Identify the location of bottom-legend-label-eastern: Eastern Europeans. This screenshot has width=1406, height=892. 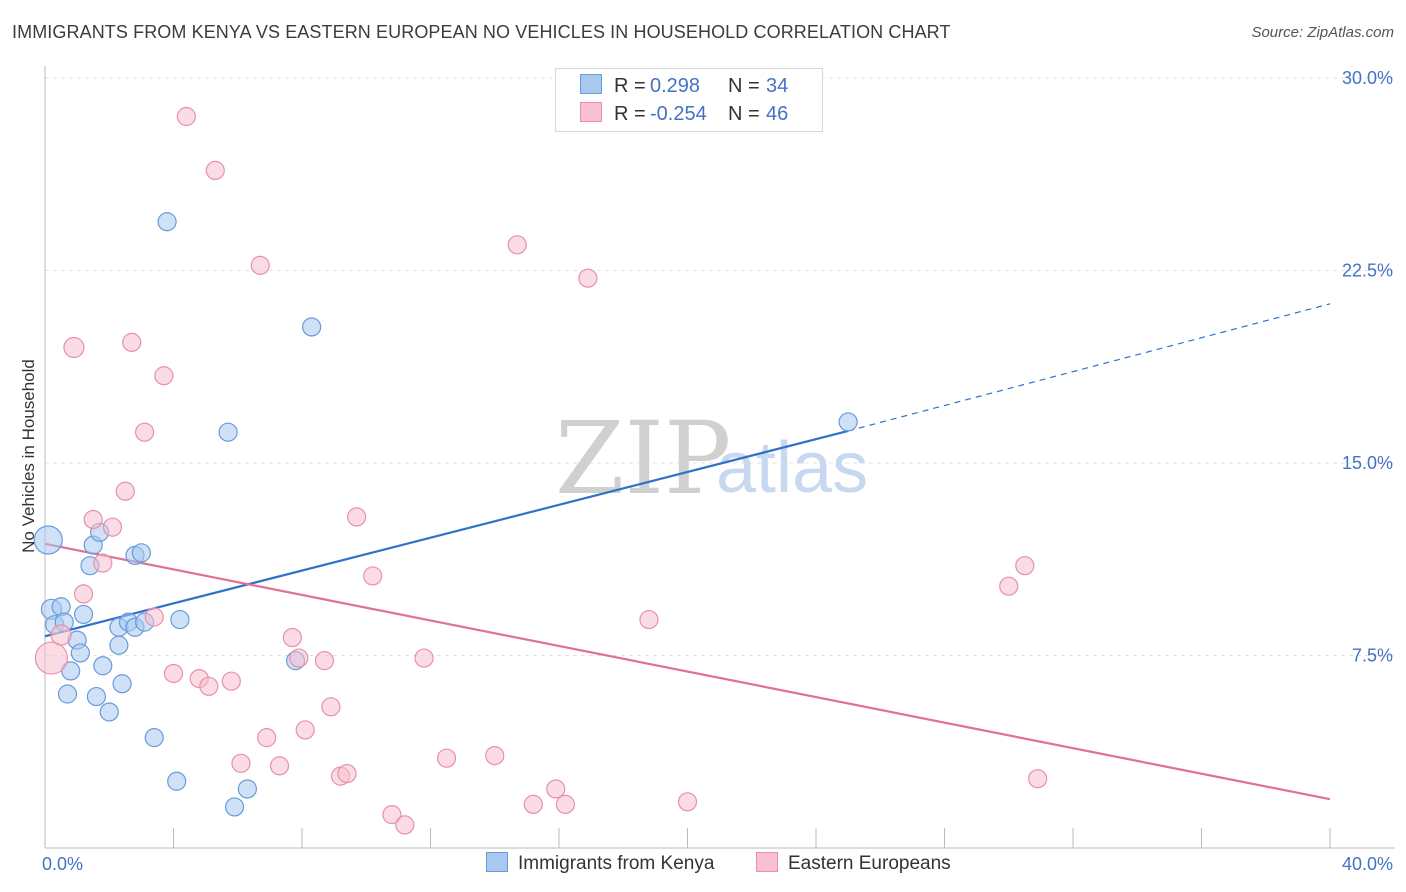
(869, 863).